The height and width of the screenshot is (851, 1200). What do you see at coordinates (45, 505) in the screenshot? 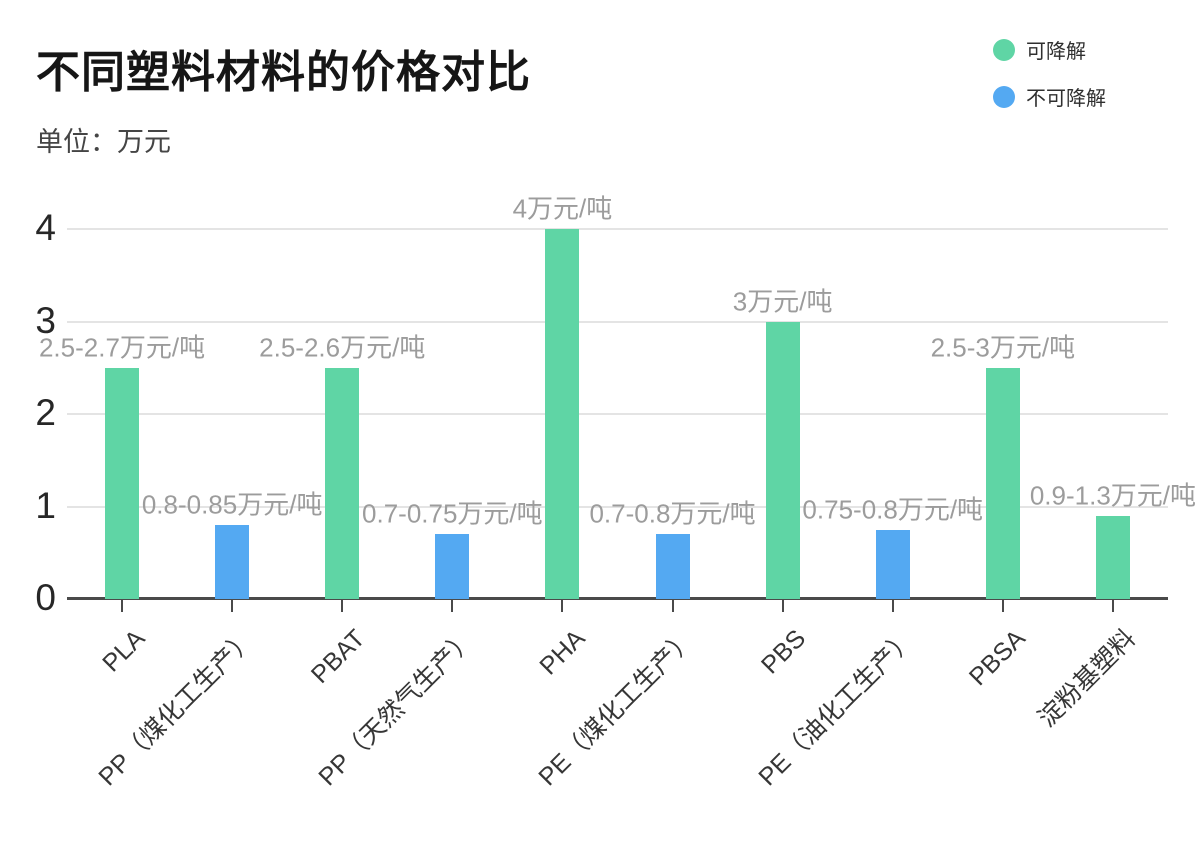
I see `y-axis-label: 1` at bounding box center [45, 505].